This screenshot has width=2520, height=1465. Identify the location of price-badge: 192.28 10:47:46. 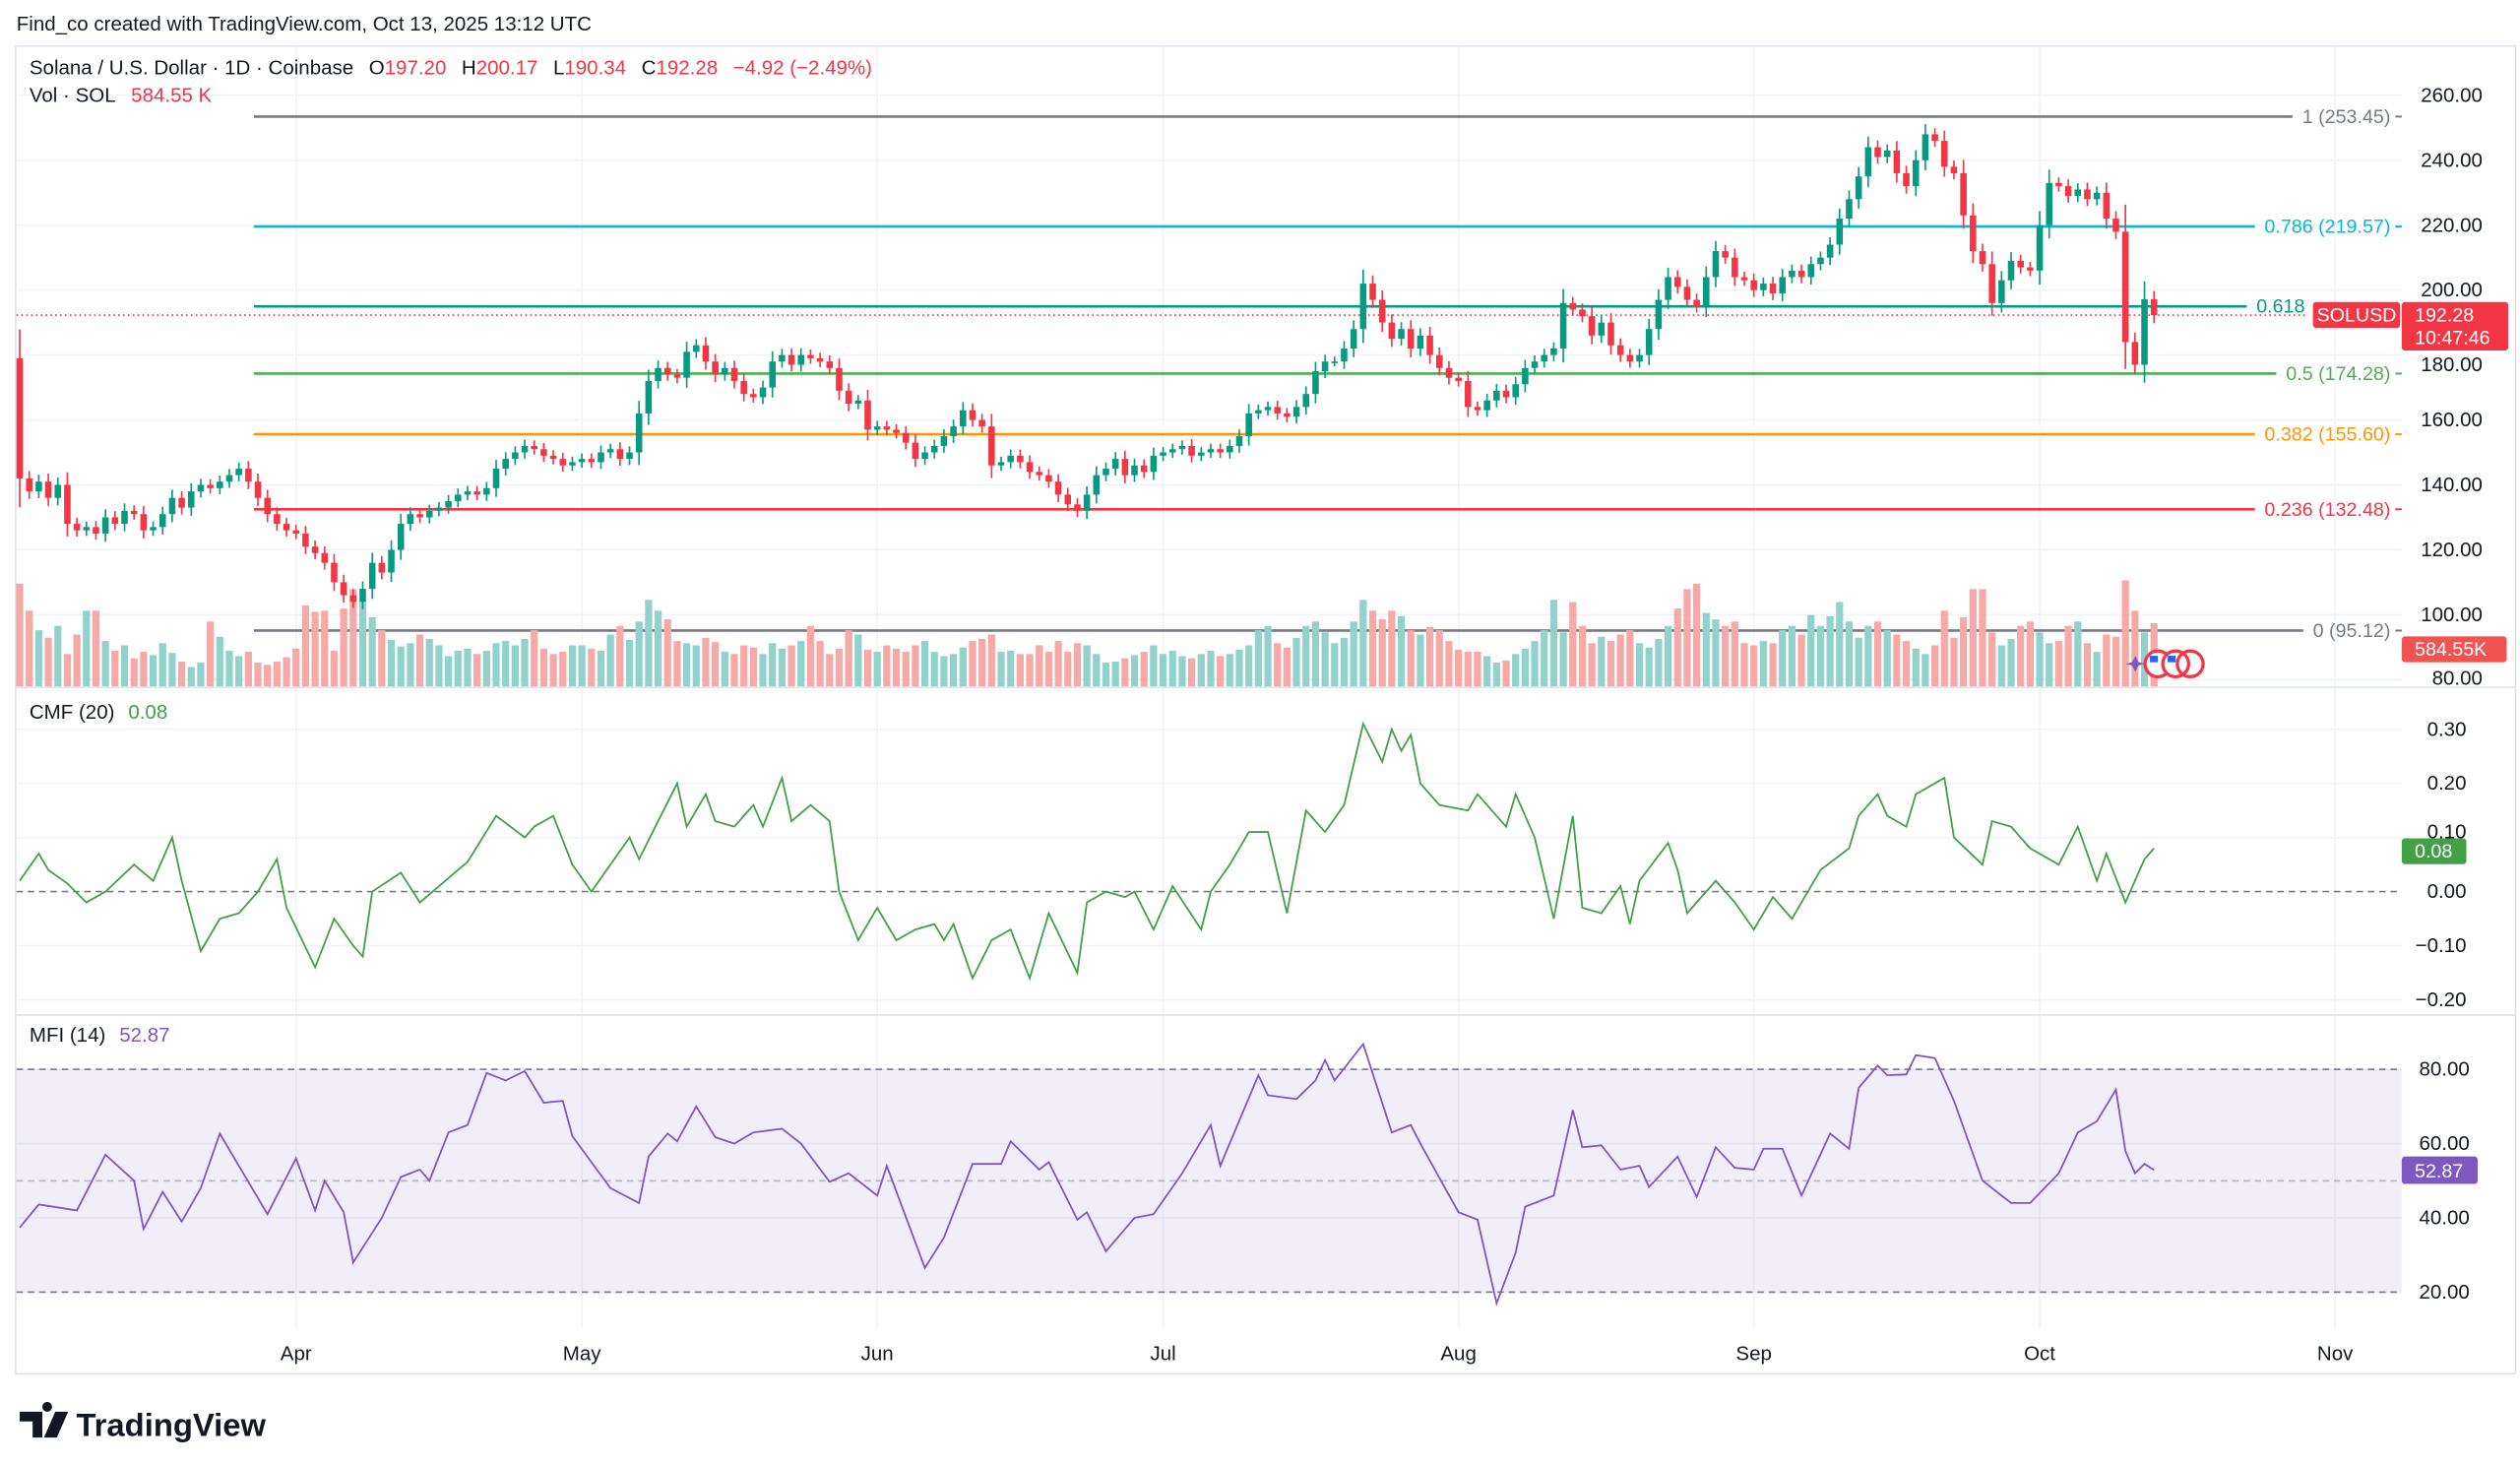
(2455, 326).